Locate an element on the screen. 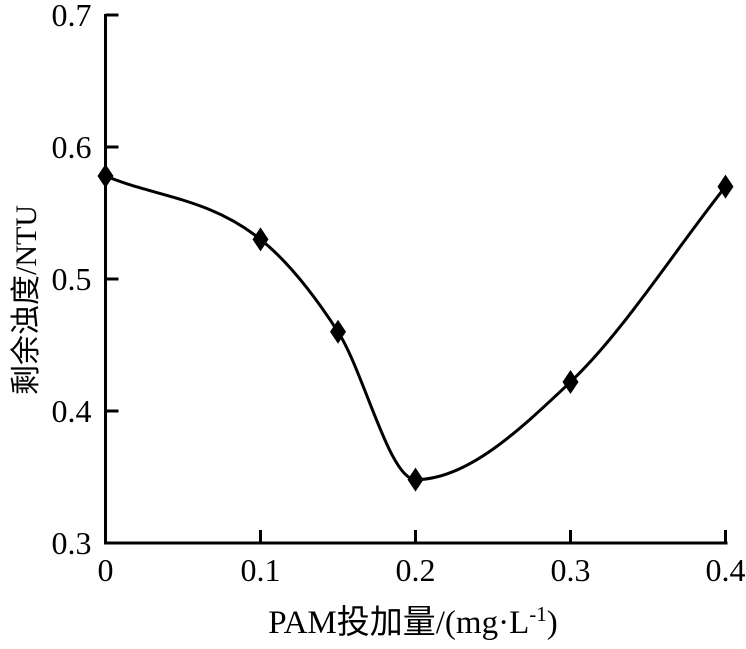 The height and width of the screenshot is (649, 746). y-tick-label: 0.6 is located at coordinates (72, 147).